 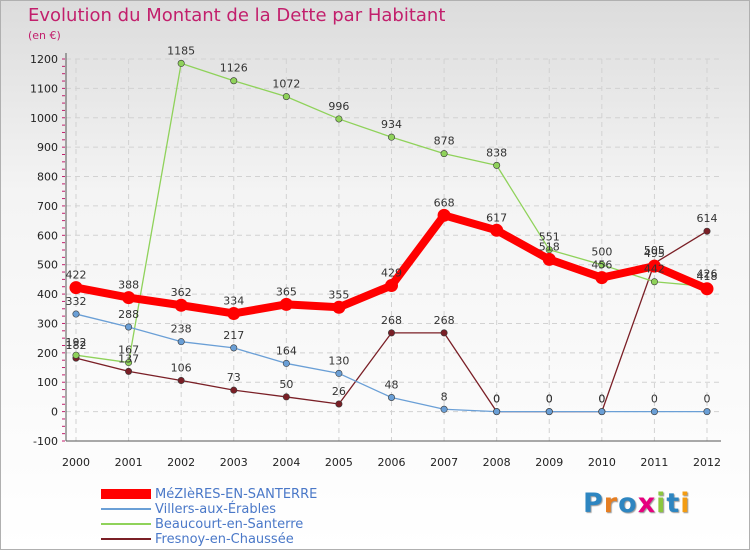 I want to click on data-label-beaucourt: 838, so click(x=496, y=152).